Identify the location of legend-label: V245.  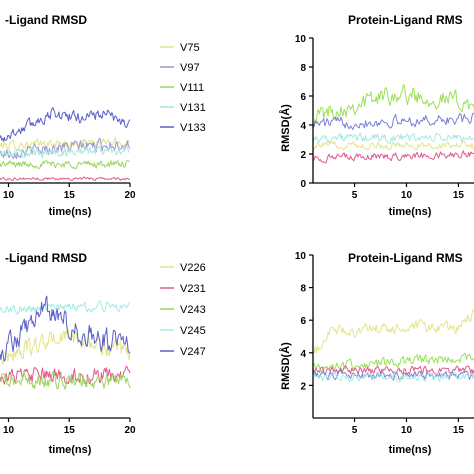
(193, 331).